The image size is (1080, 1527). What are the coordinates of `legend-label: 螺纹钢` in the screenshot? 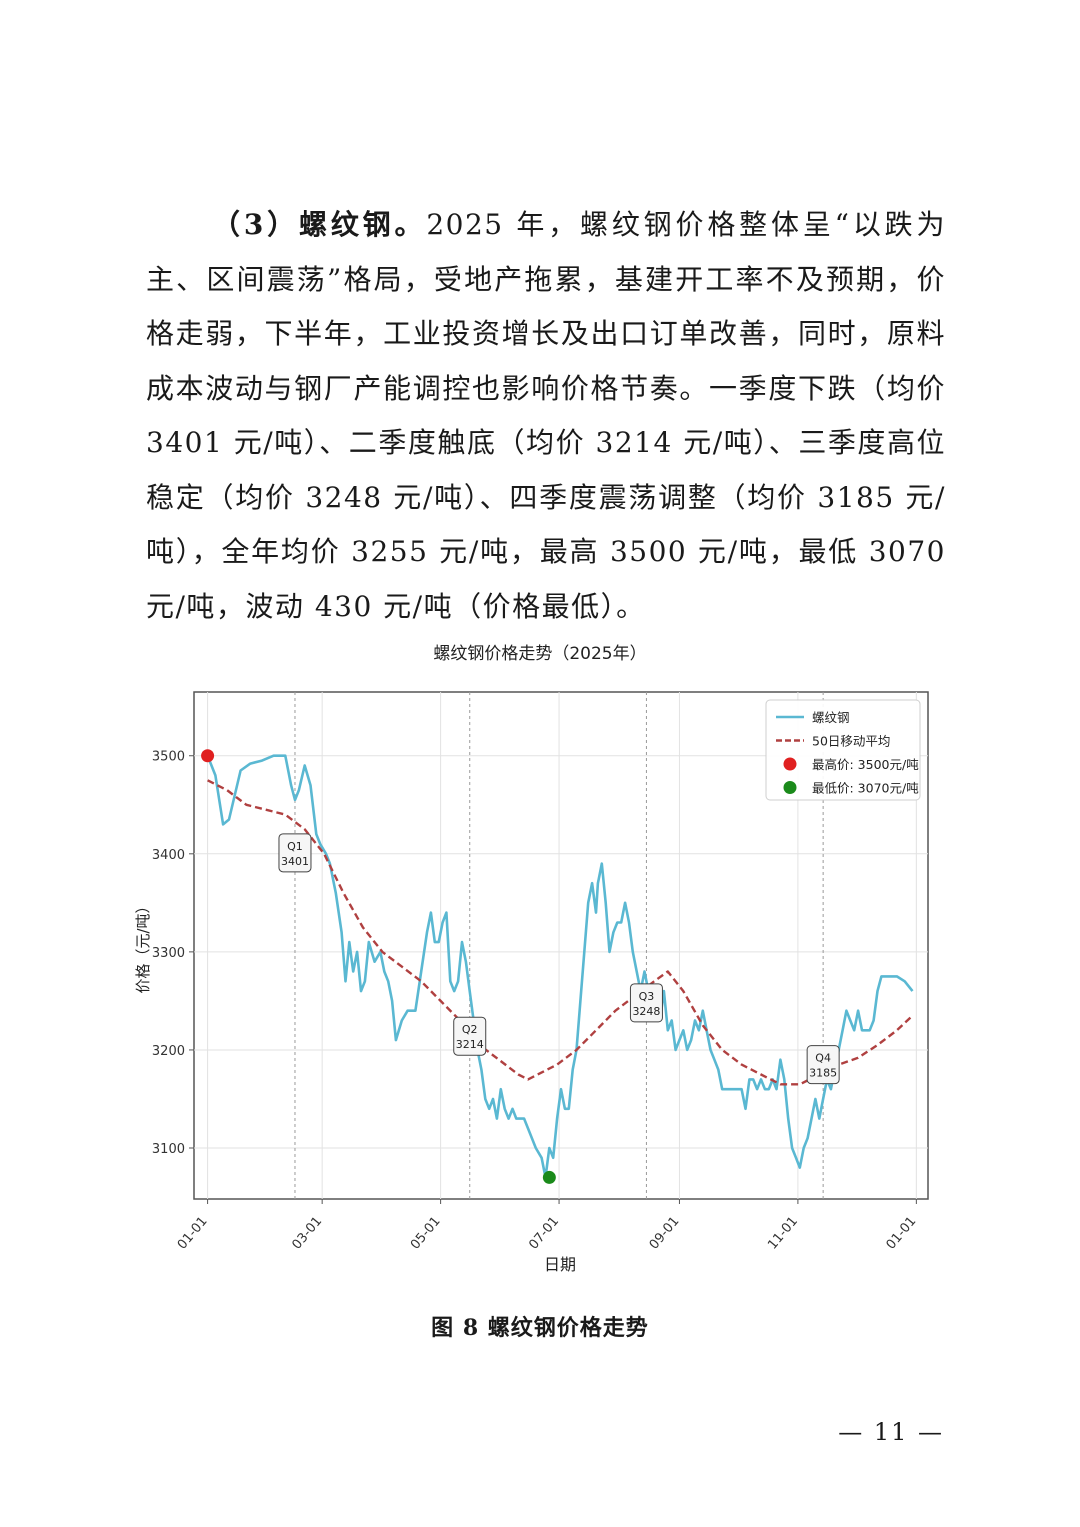 It's located at (831, 717).